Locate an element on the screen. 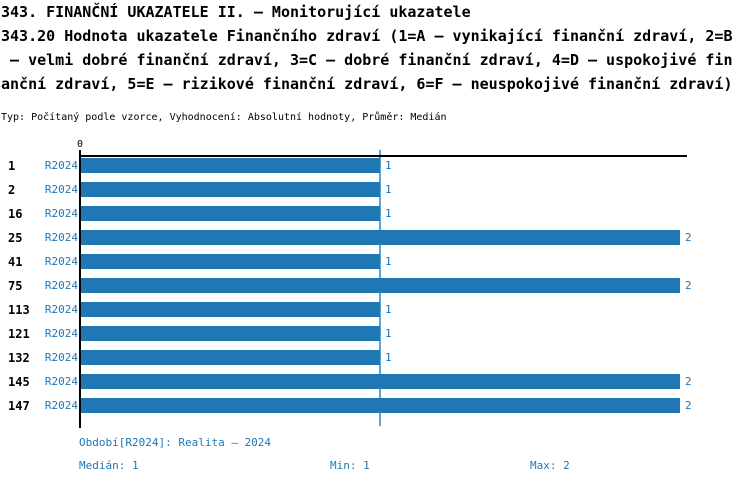 Image resolution: width=750 pixels, height=482 pixels. row-category-label: 75 is located at coordinates (15, 286).